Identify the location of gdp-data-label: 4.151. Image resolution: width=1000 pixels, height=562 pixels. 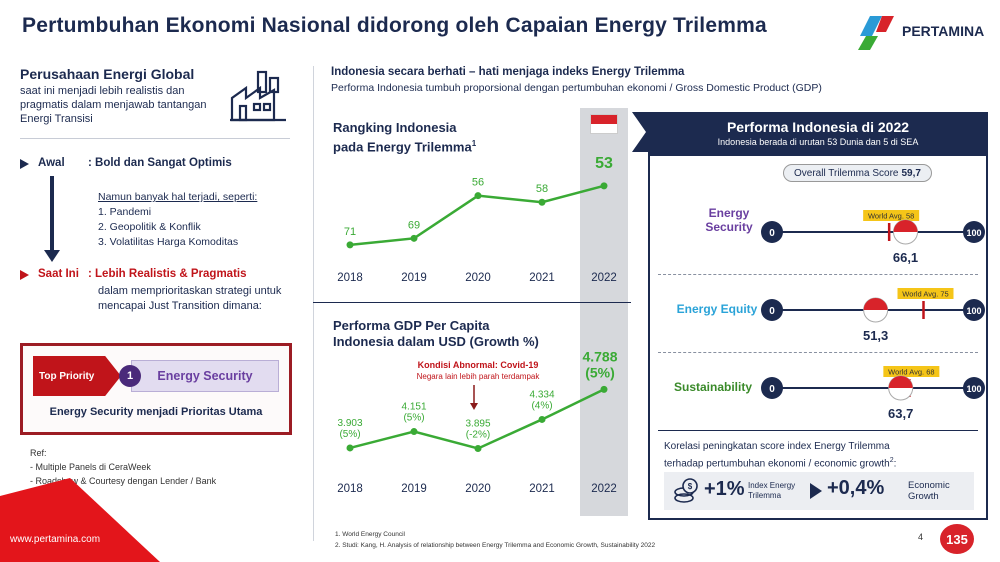
(413, 407).